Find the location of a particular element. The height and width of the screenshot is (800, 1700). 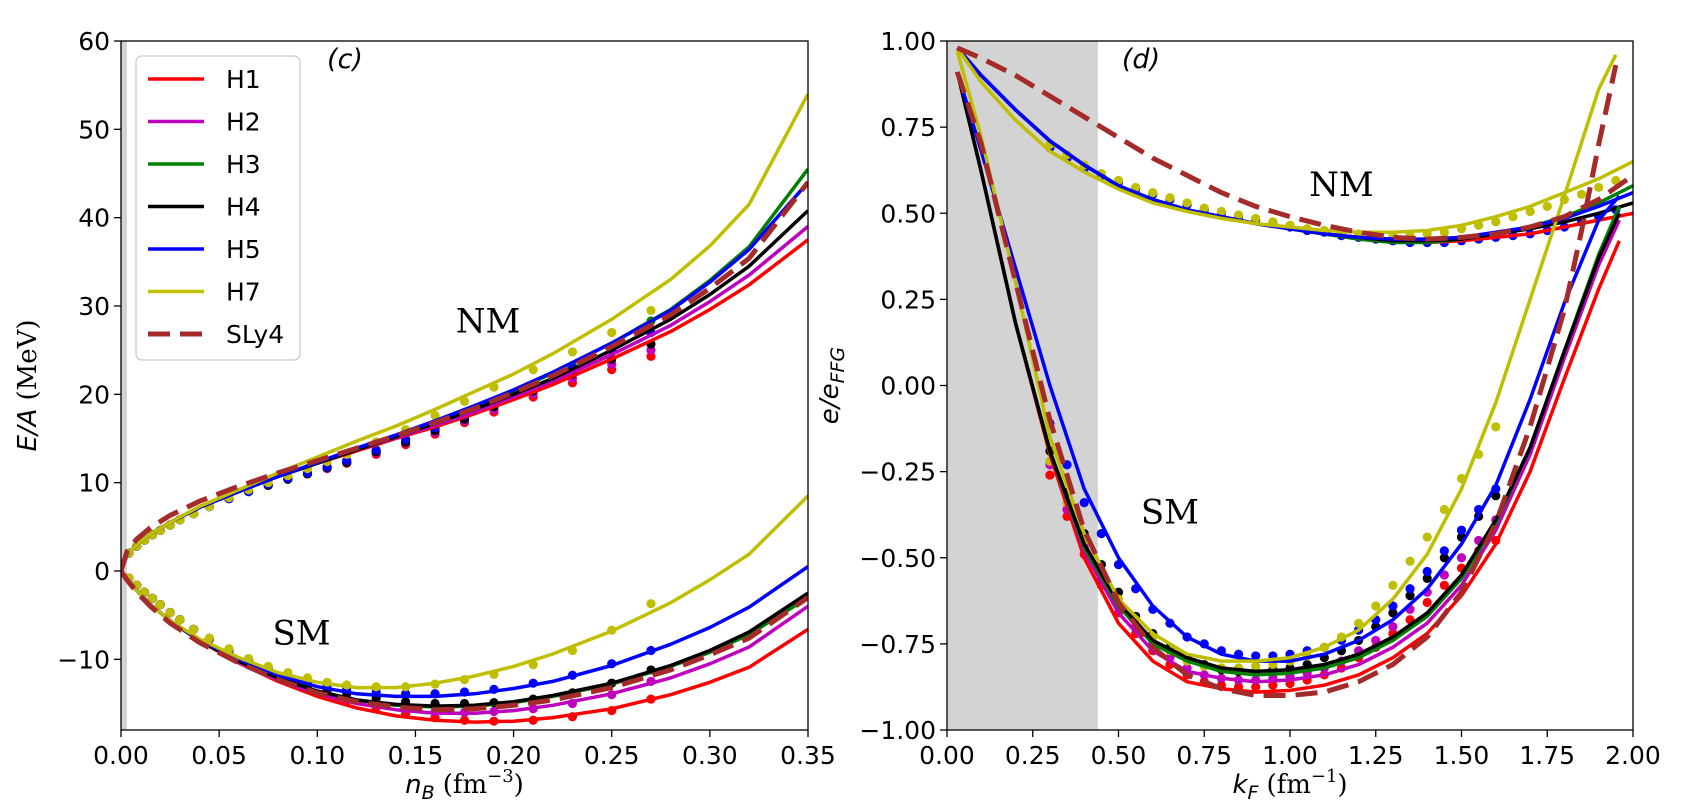

panel-d-ylabel-subscript: FFG is located at coordinates (838, 365).